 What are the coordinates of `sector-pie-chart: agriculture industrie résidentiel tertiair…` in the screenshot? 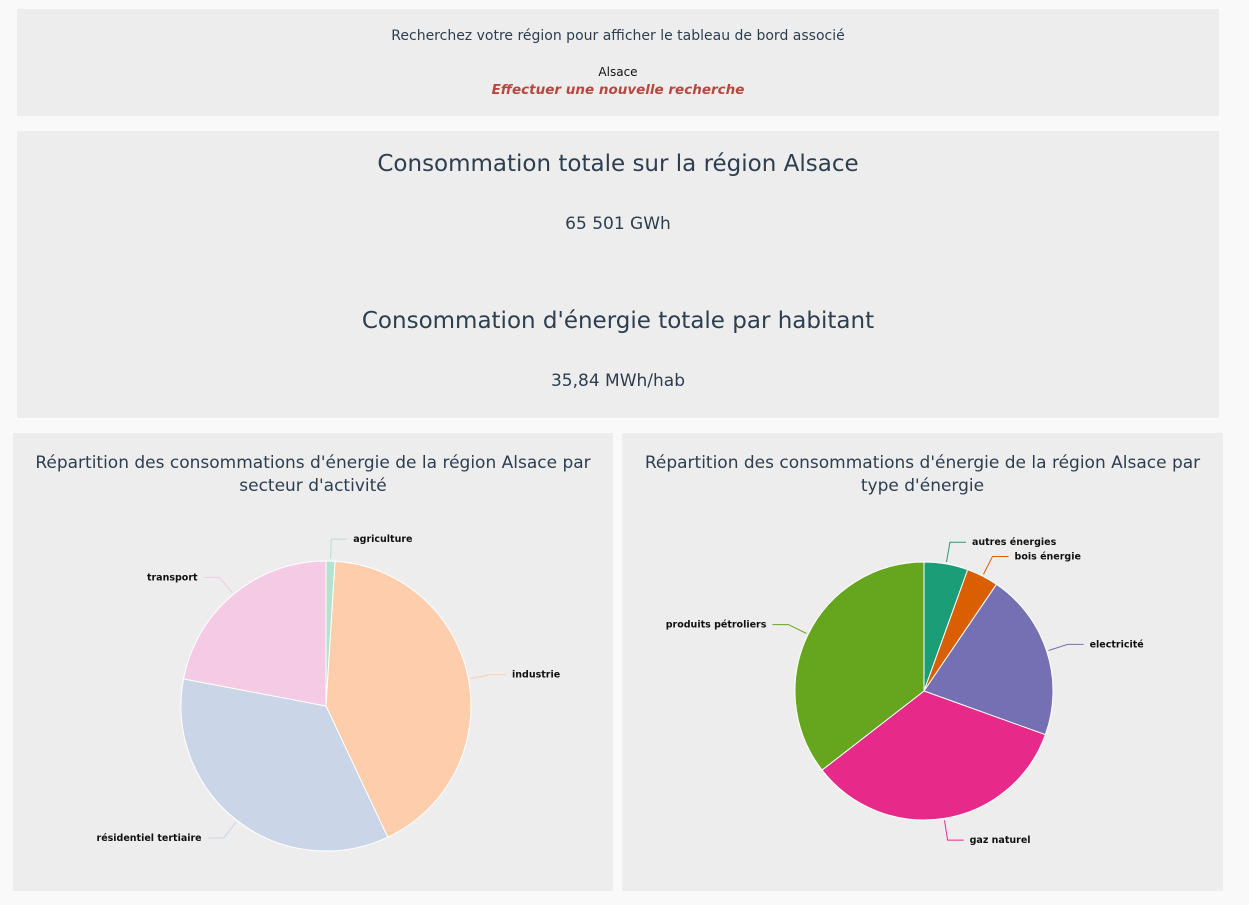 It's located at (328, 693).